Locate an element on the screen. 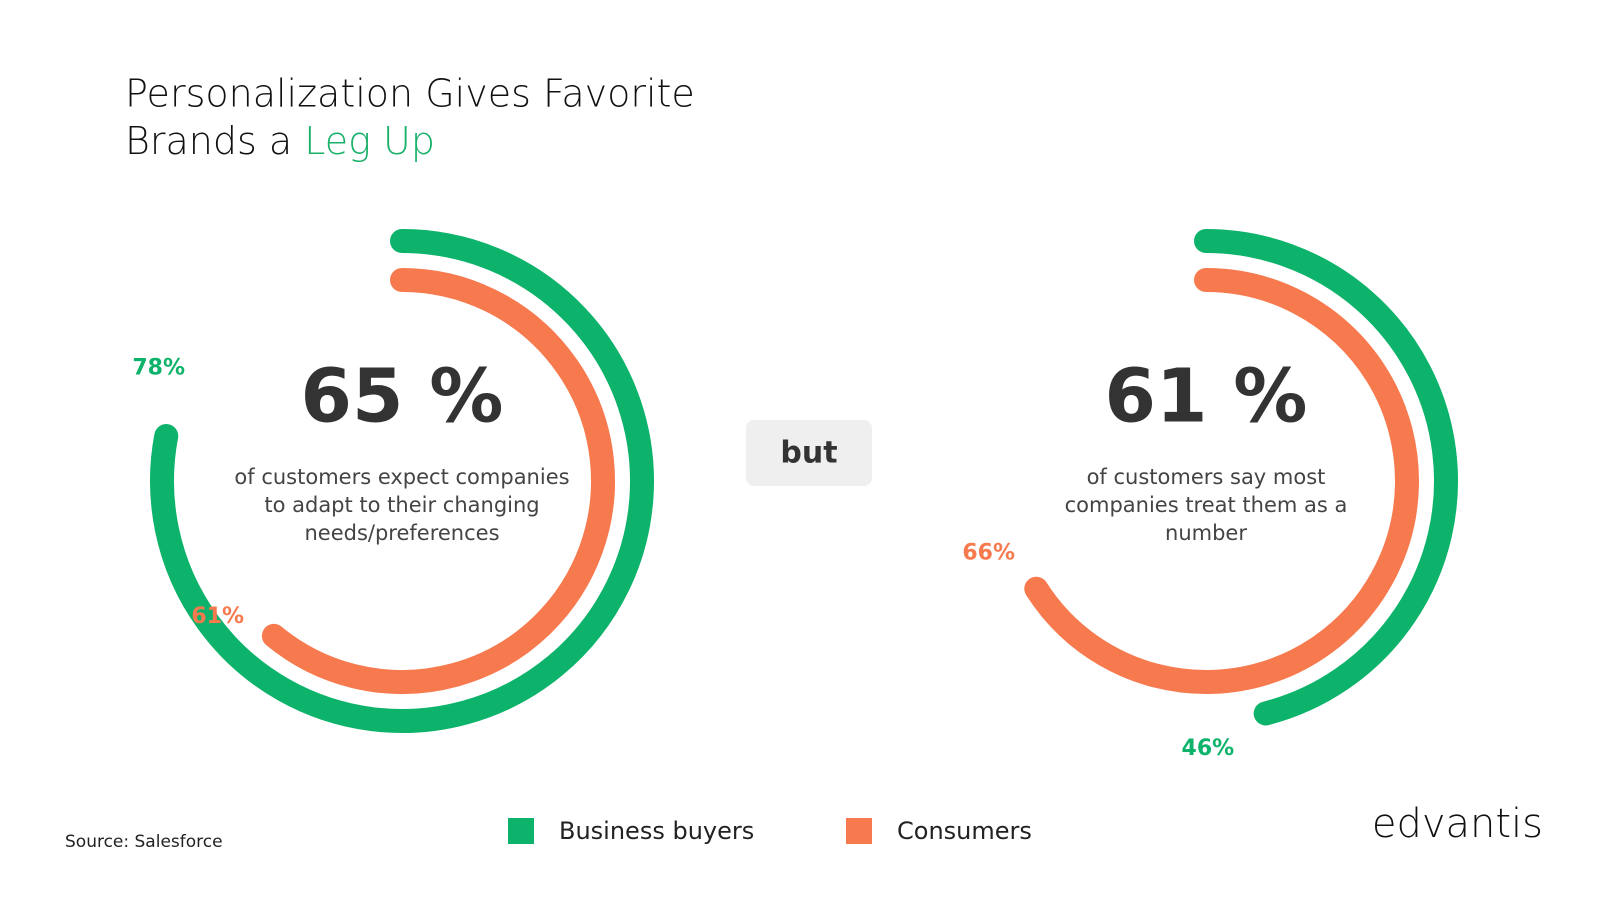 The width and height of the screenshot is (1600, 900). connector-box is located at coordinates (809, 453).